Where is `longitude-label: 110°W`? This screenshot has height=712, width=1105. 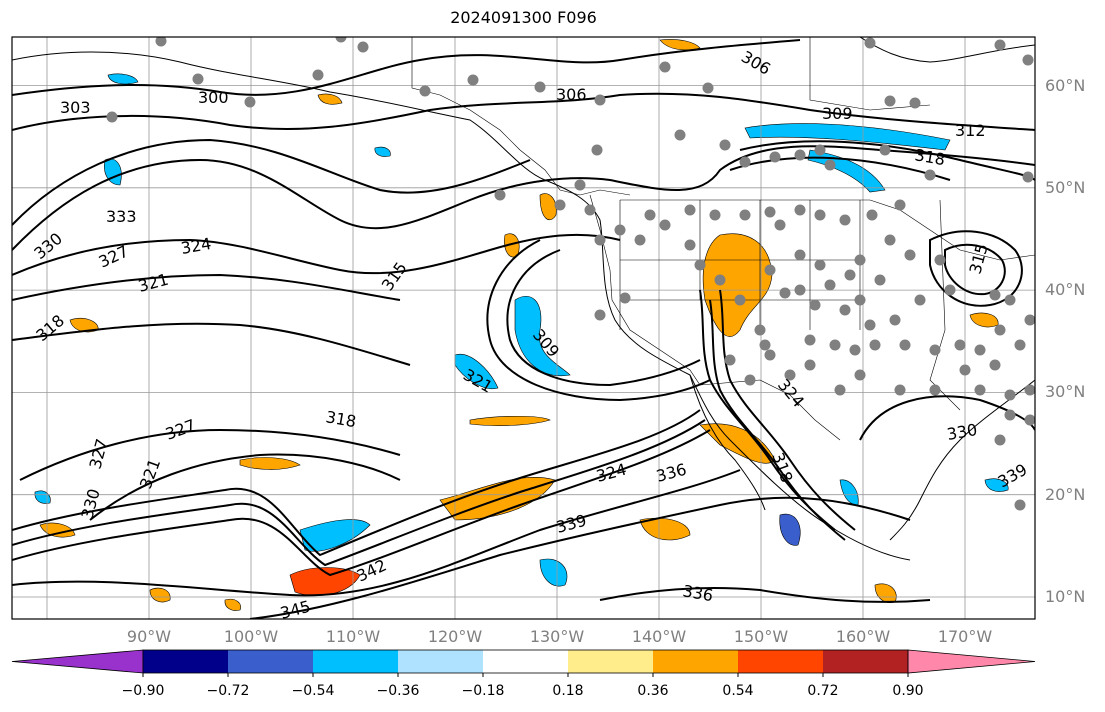 longitude-label: 110°W is located at coordinates (353, 636).